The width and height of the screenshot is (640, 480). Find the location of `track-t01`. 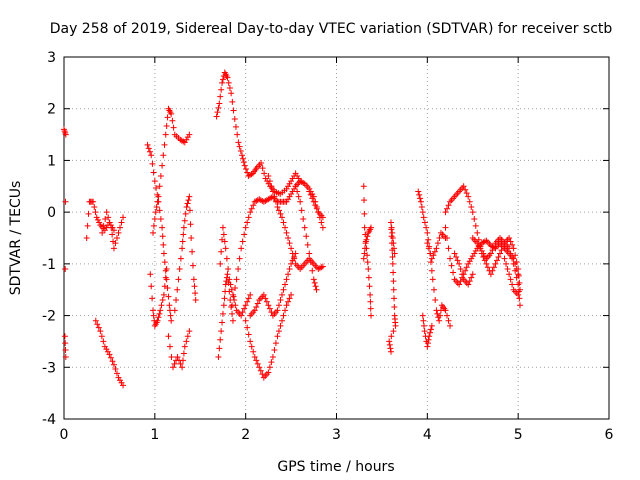

track-t01 is located at coordinates (65, 243).